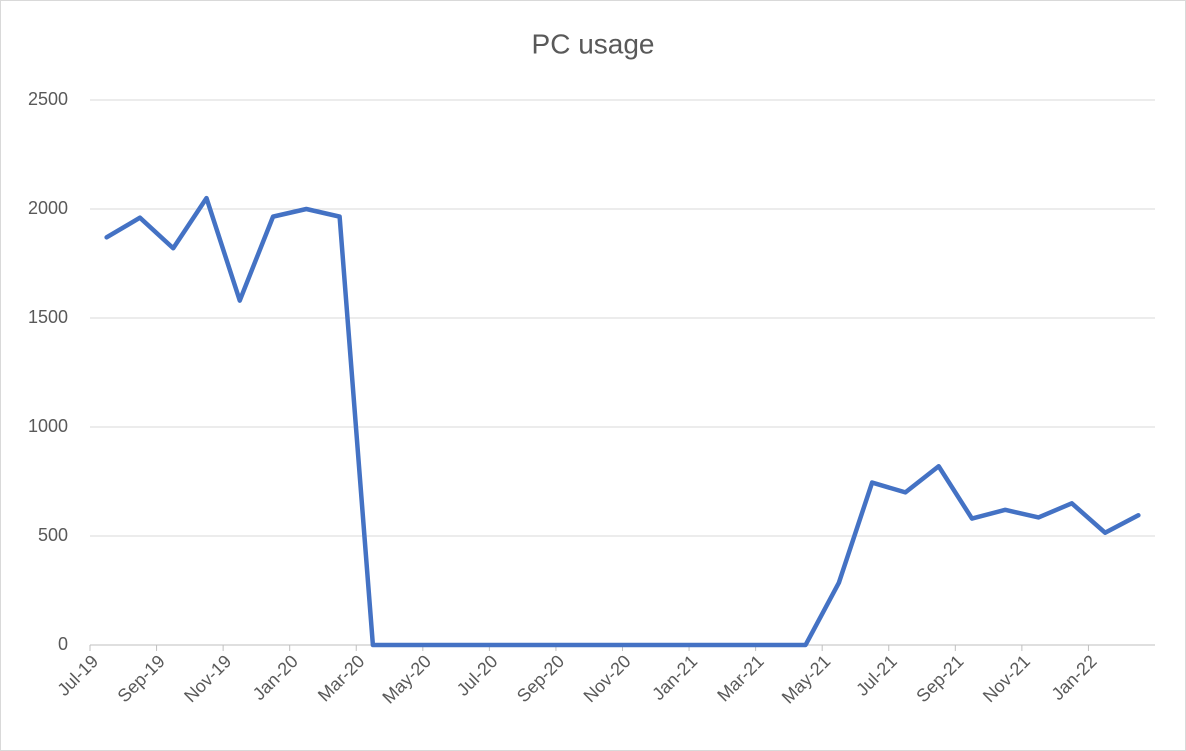 This screenshot has width=1186, height=751. I want to click on y-tick-label: 2500, so click(48, 99).